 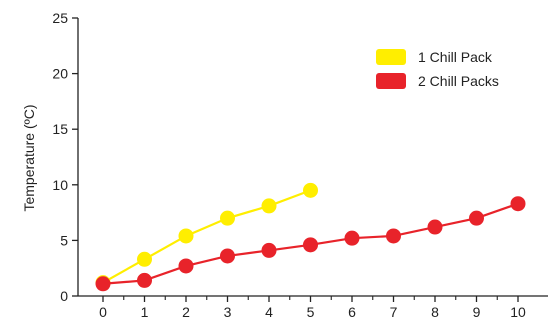 I want to click on legend: 1 Chill Pack 2 Chill Packs, so click(x=437, y=69).